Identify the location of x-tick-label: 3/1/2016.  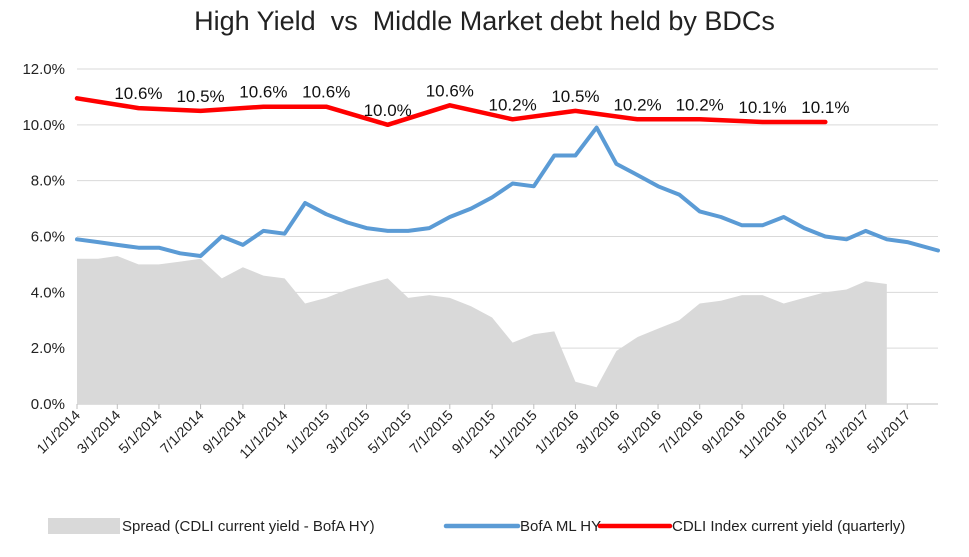
(598, 432).